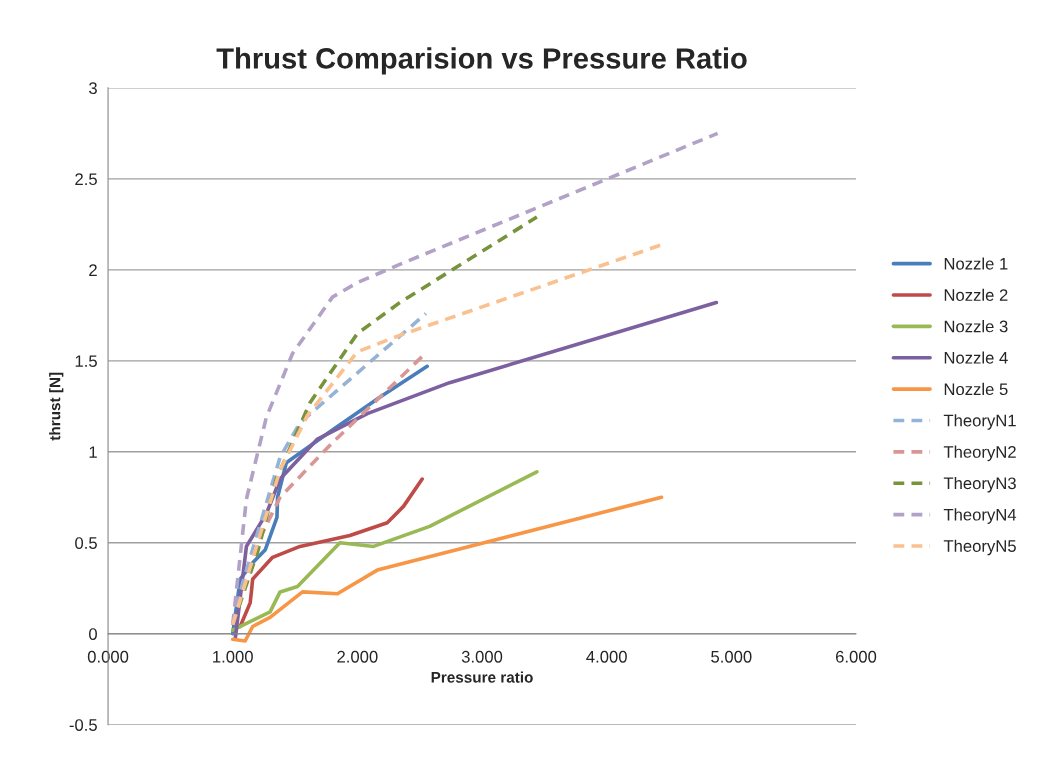  I want to click on x-tick-label: 3.000, so click(482, 656).